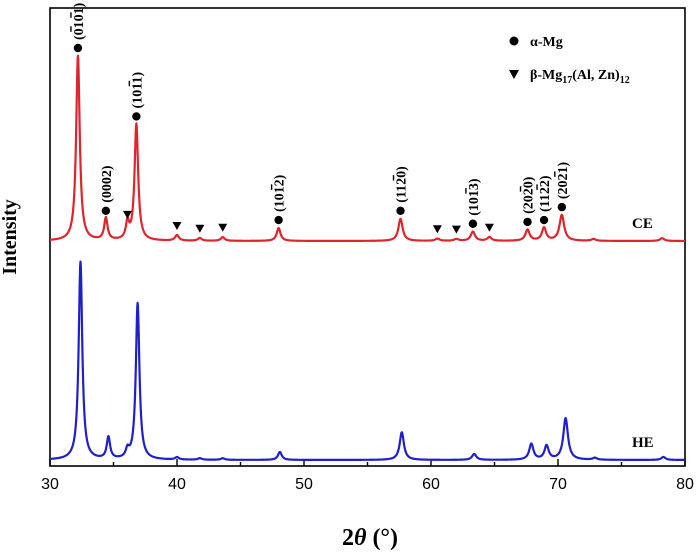 The image size is (700, 556). I want to click on peak-label: (1012), so click(279, 193).